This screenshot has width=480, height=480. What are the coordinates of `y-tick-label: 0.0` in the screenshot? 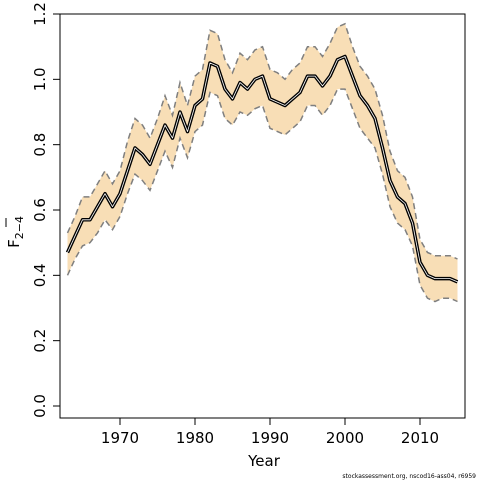 It's located at (40, 406).